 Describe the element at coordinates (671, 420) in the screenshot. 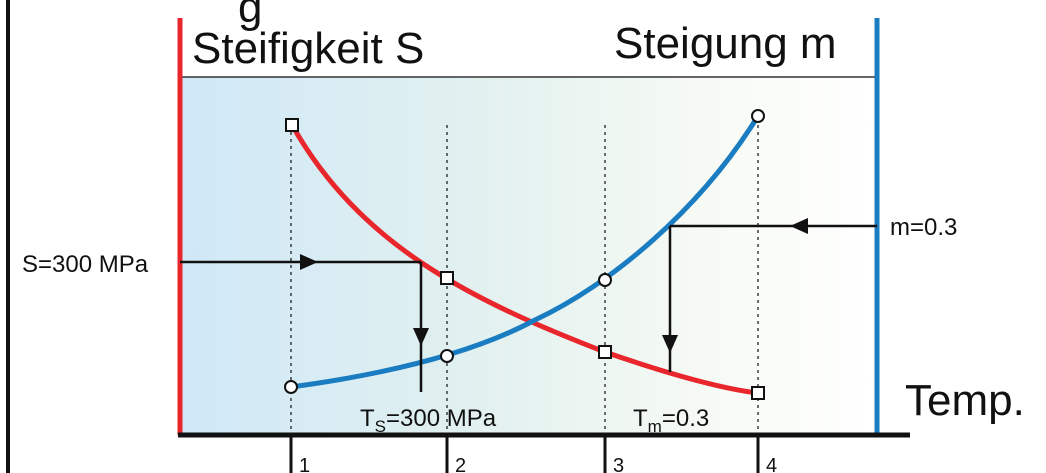

I see `tm-label: Tm=0.3` at that location.